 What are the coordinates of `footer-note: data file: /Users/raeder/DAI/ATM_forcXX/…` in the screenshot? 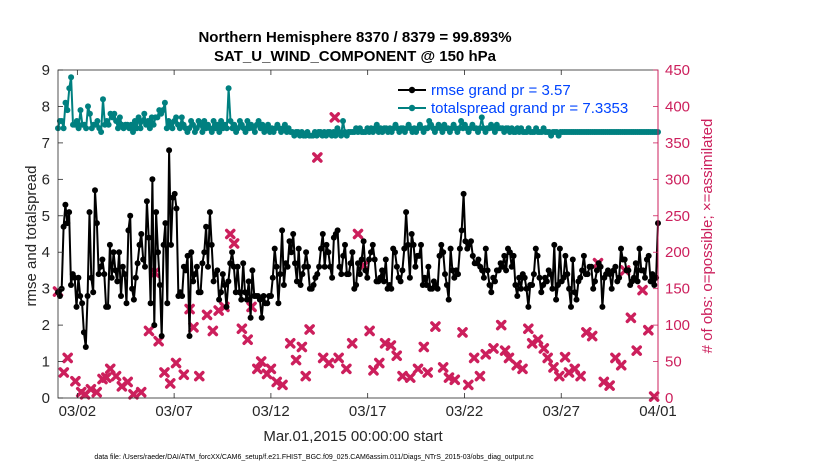 It's located at (314, 457).